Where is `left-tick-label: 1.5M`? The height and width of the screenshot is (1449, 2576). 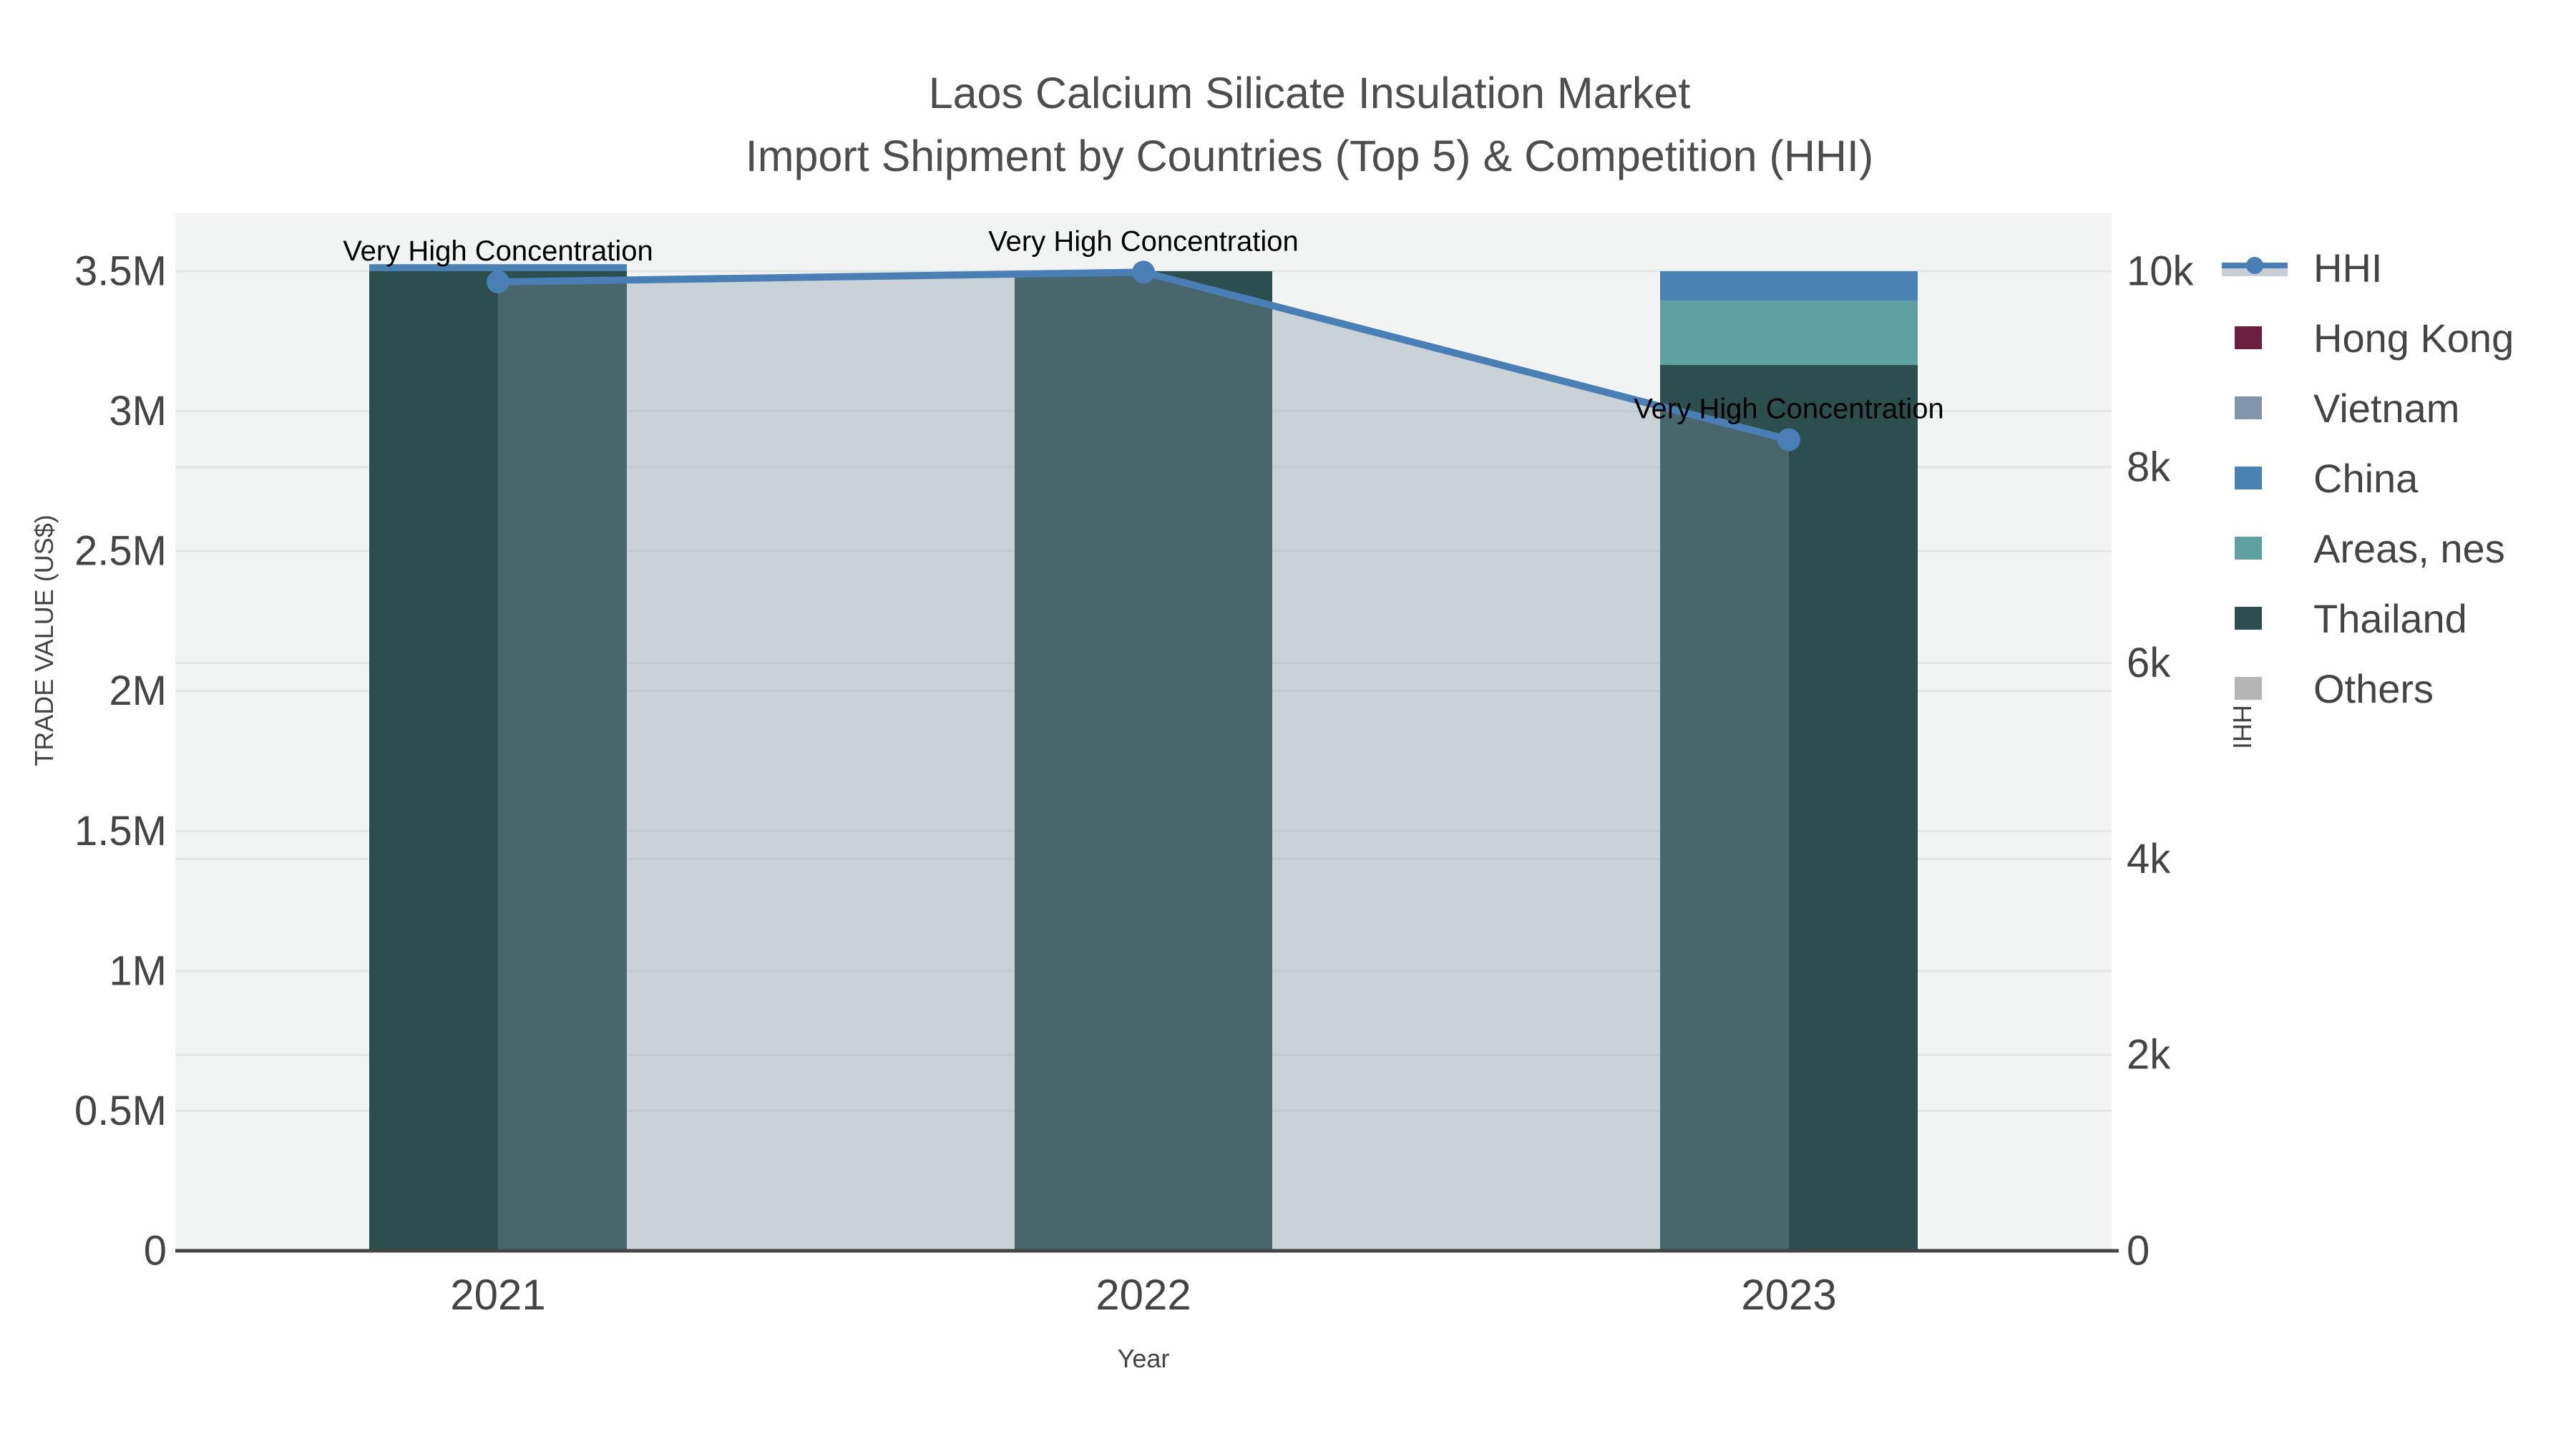
left-tick-label: 1.5M is located at coordinates (120, 831).